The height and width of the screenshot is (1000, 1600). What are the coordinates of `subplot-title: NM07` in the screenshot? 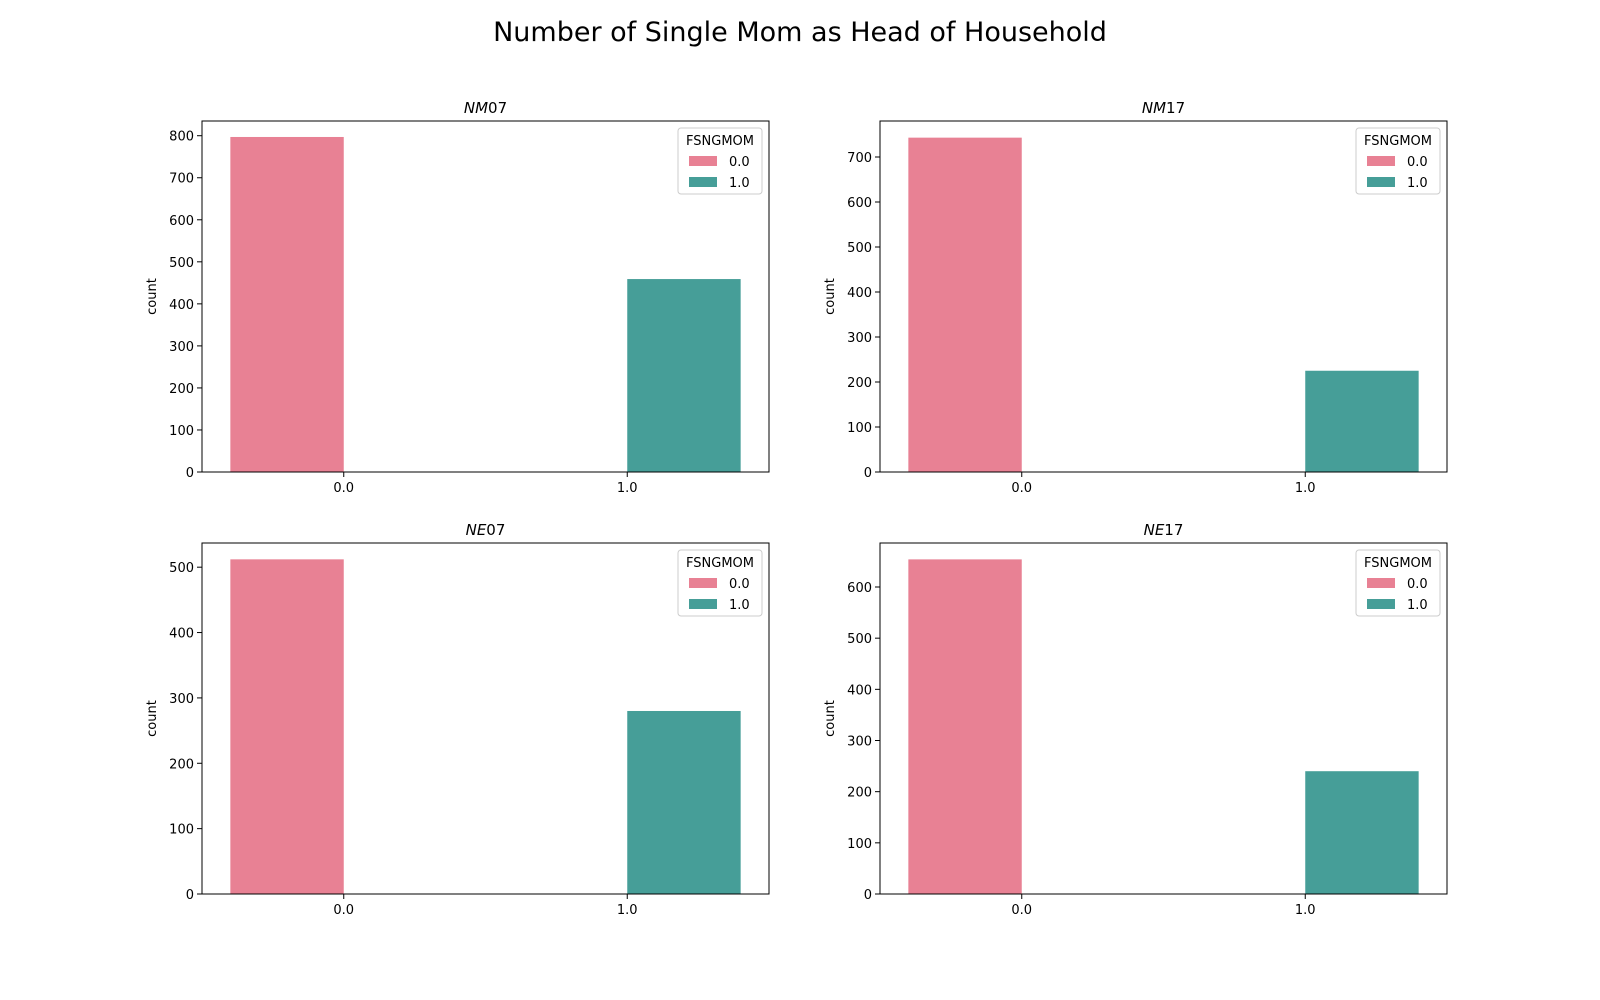 It's located at (485, 108).